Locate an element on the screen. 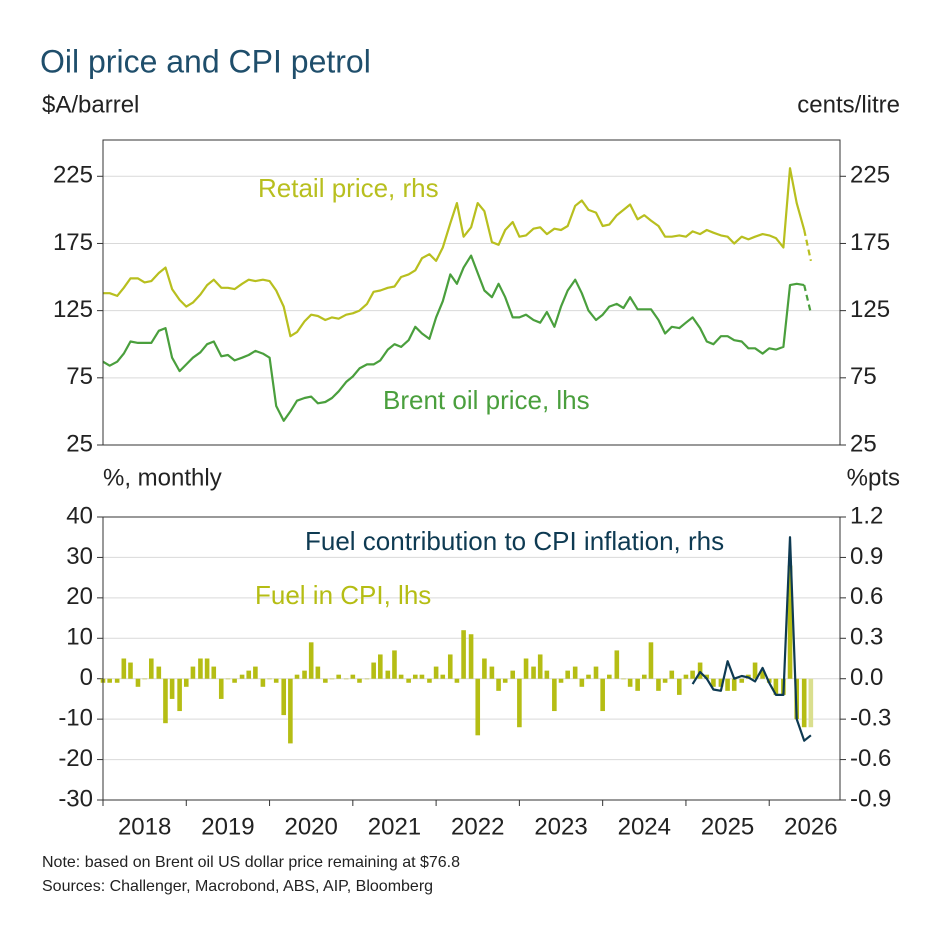  y-tick-label: 125 is located at coordinates (73, 309).